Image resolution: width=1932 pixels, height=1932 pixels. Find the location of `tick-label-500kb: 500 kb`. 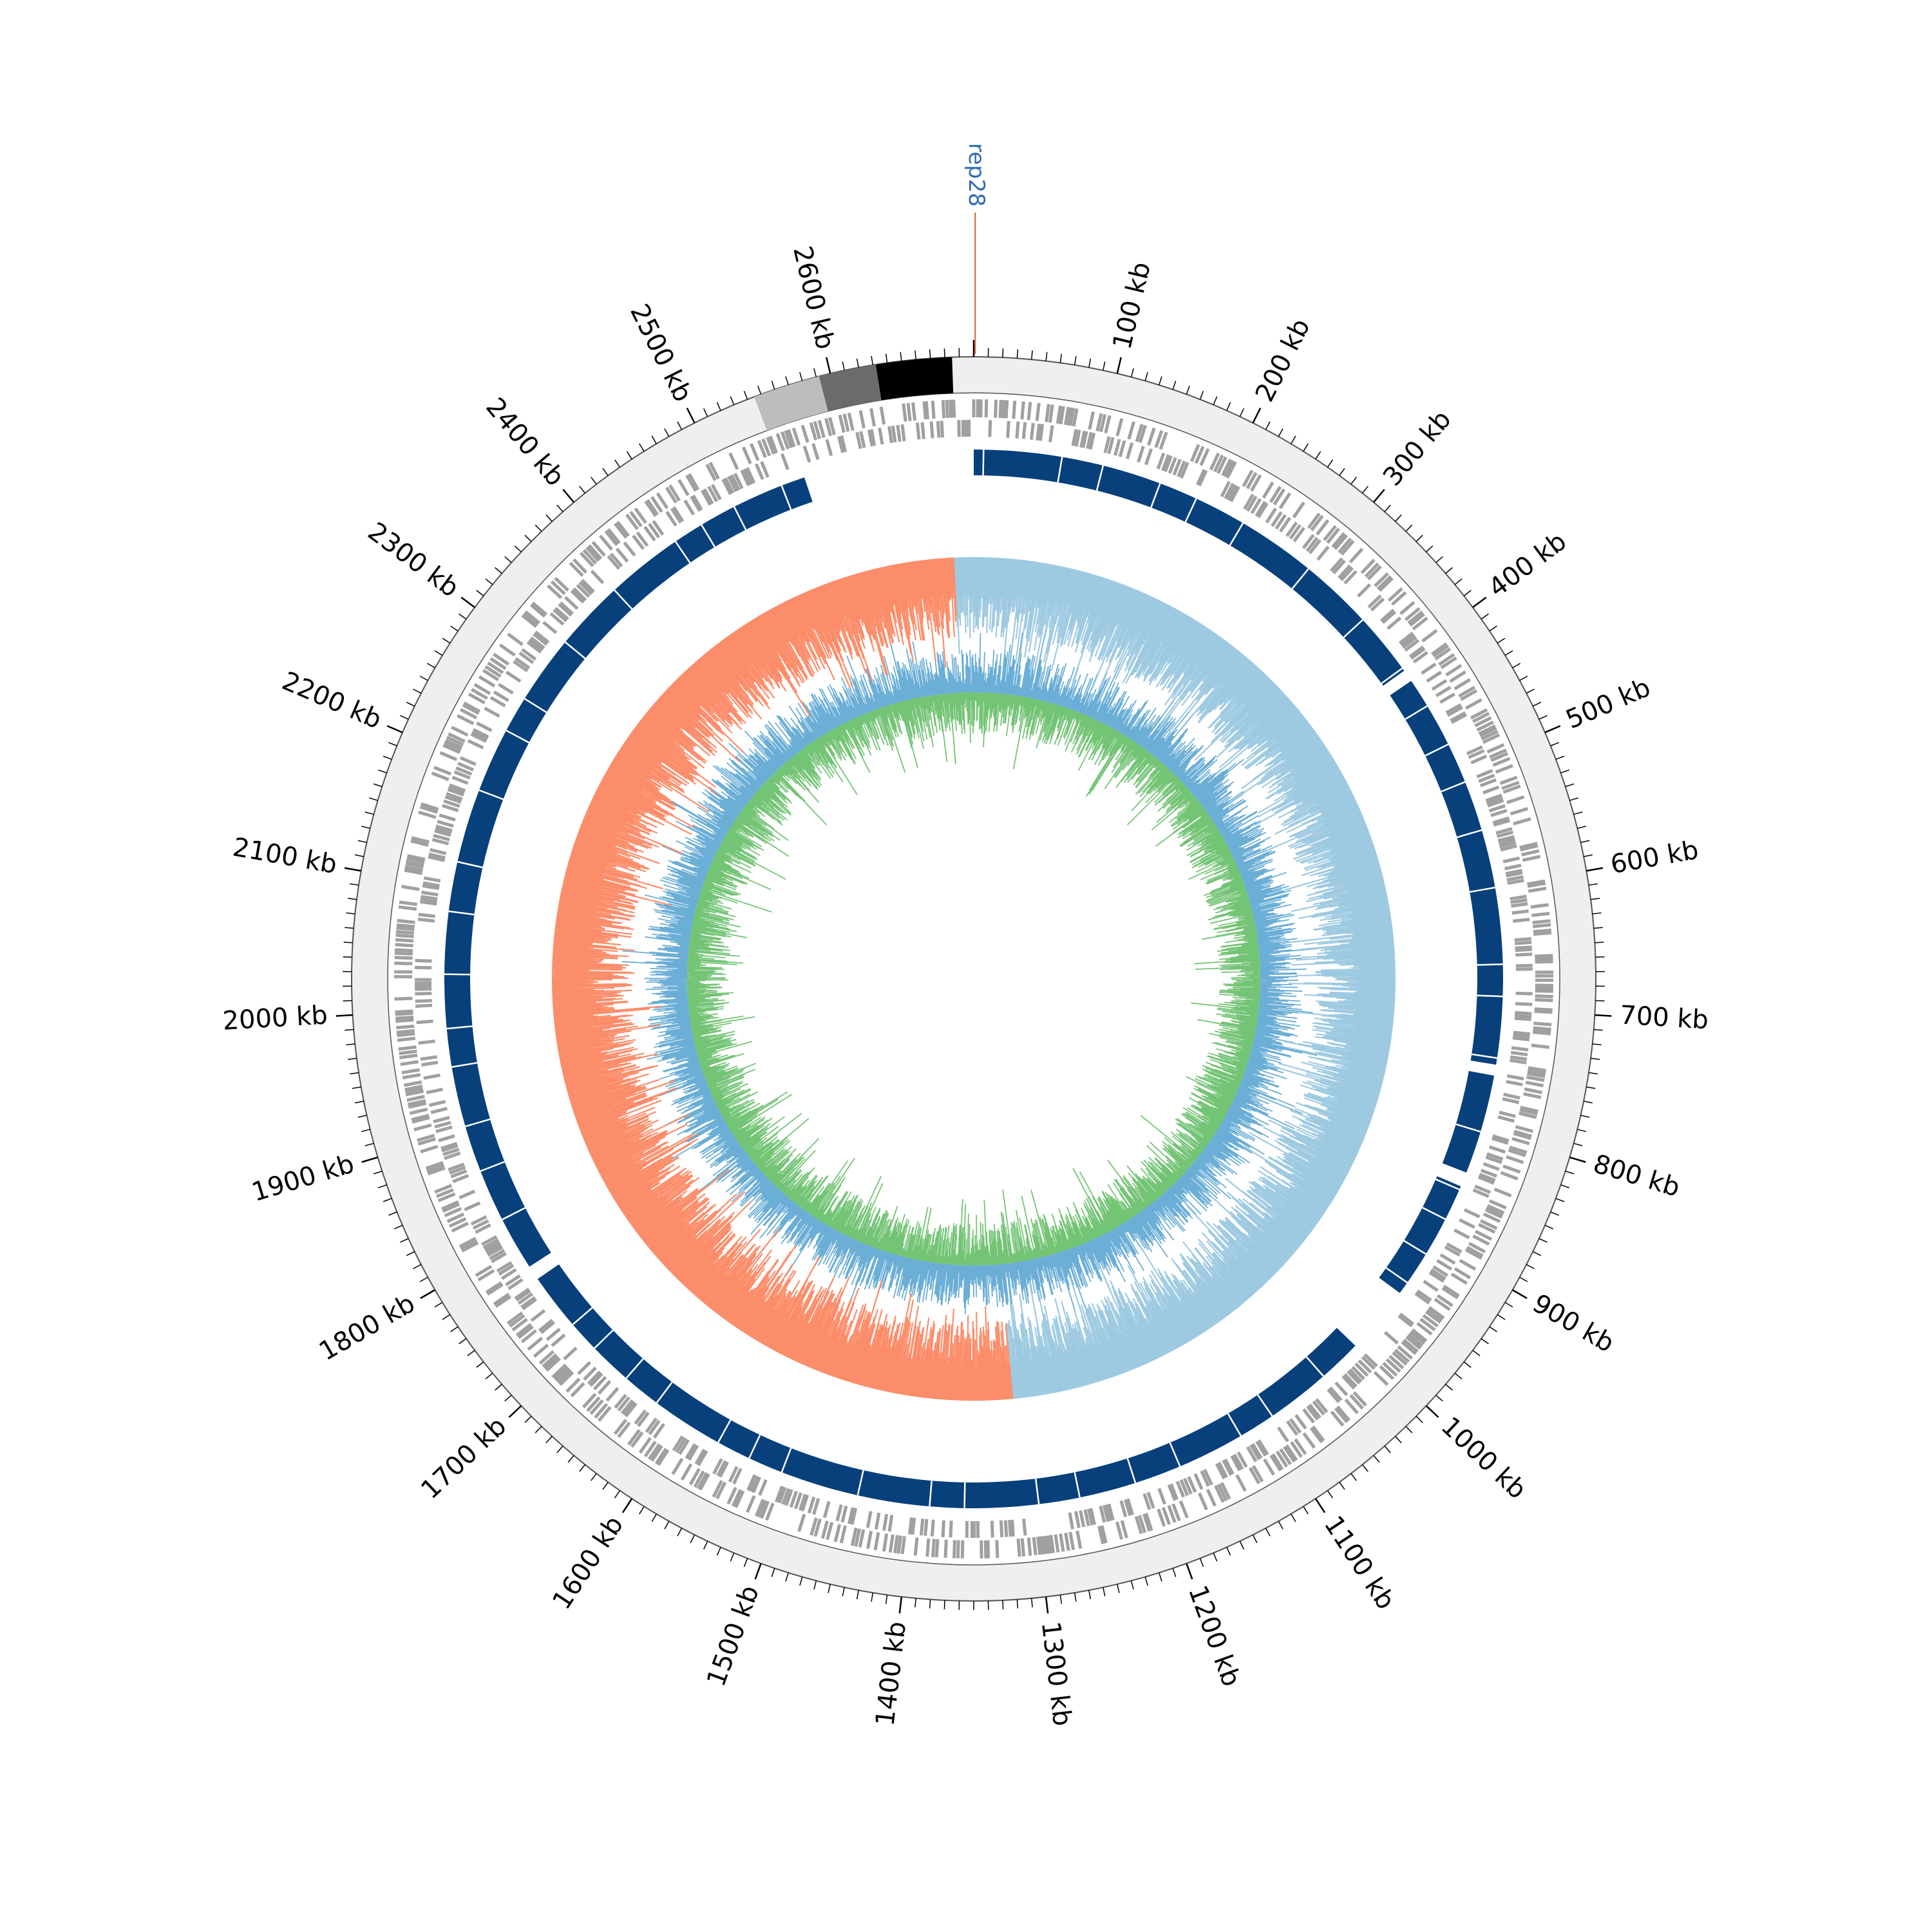

tick-label-500kb: 500 kb is located at coordinates (1609, 703).